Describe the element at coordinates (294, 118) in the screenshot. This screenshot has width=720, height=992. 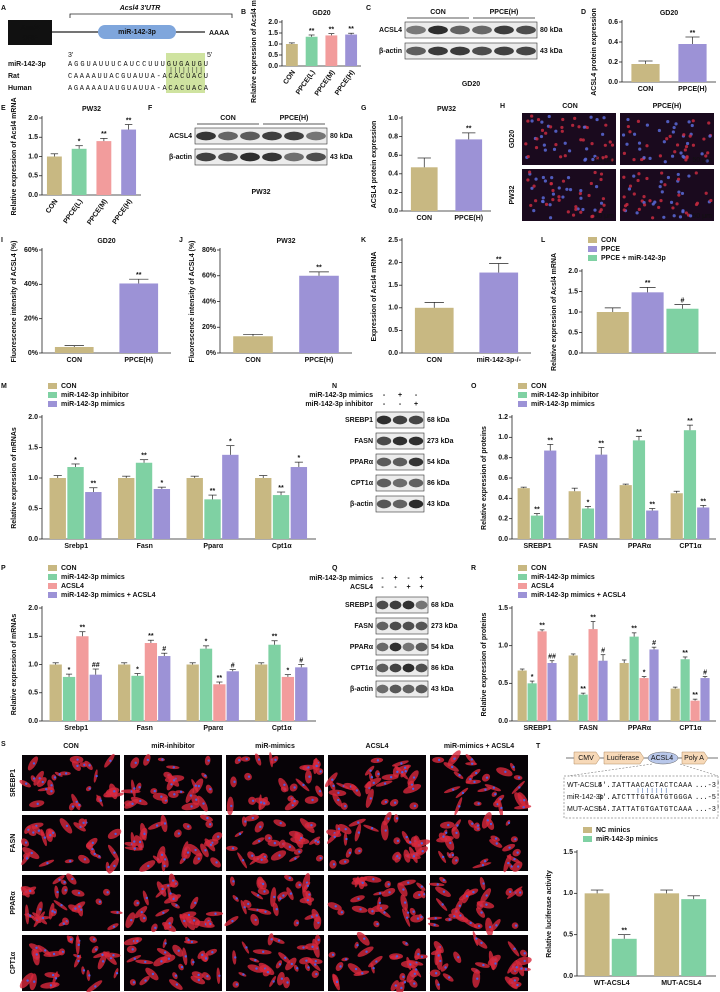
I see `group-label: PPCE(H)` at that location.